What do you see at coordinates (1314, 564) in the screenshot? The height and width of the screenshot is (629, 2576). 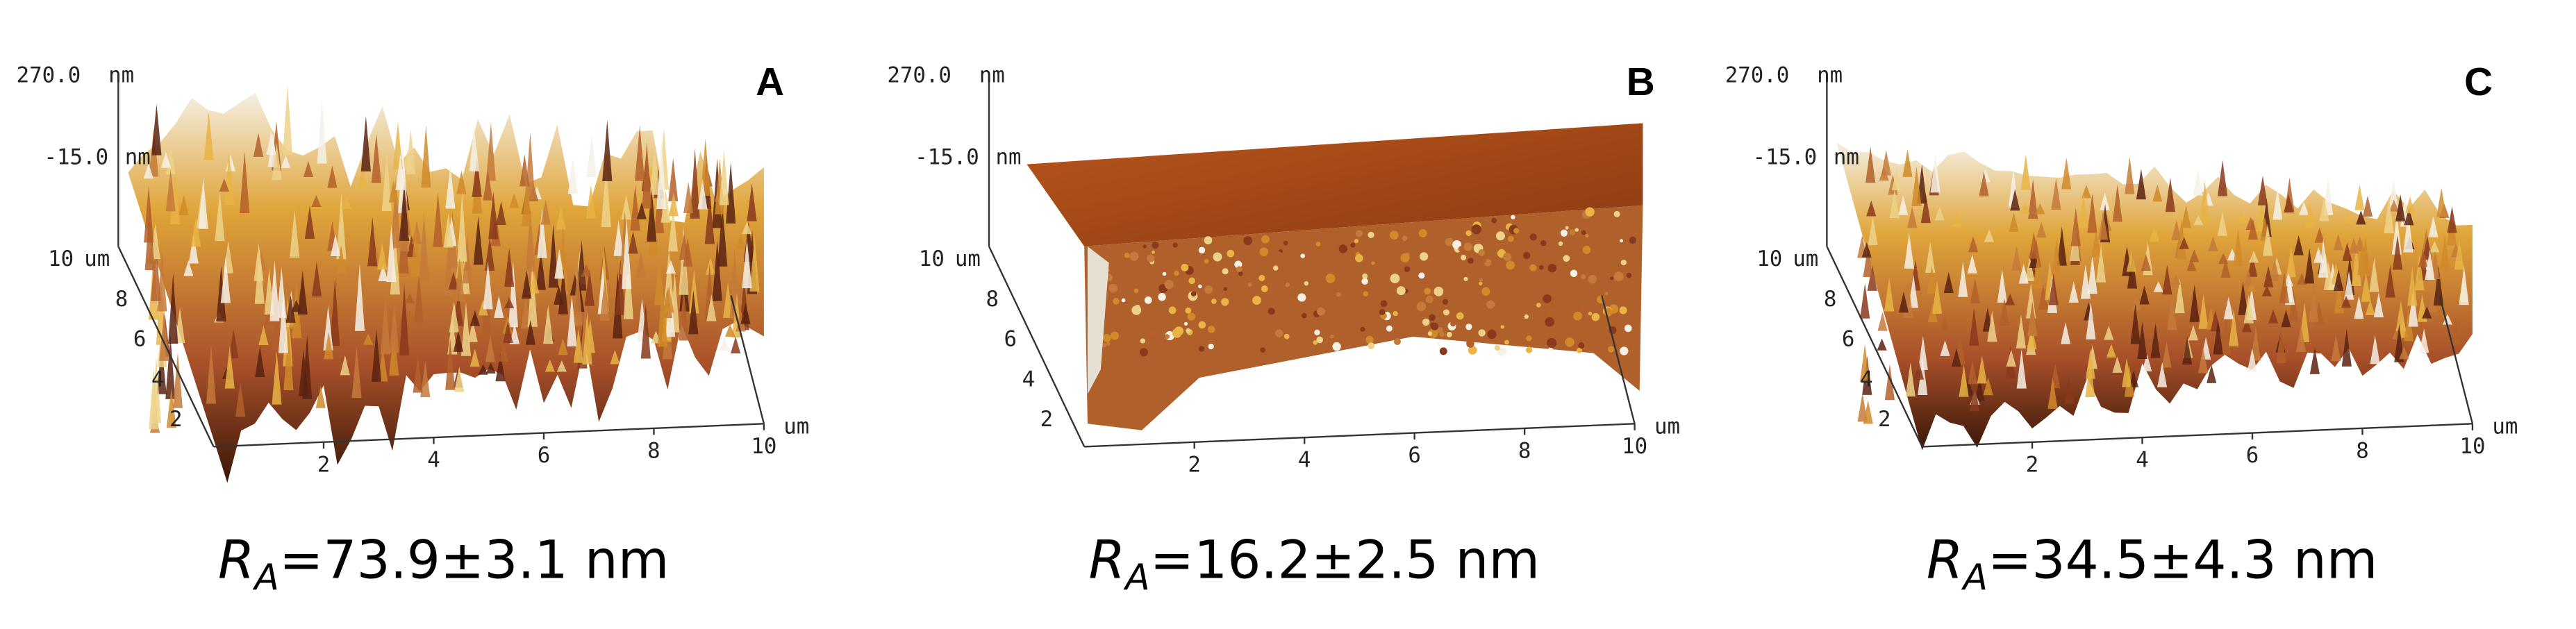 I see `caption: RA=16.2±2.5 nm` at bounding box center [1314, 564].